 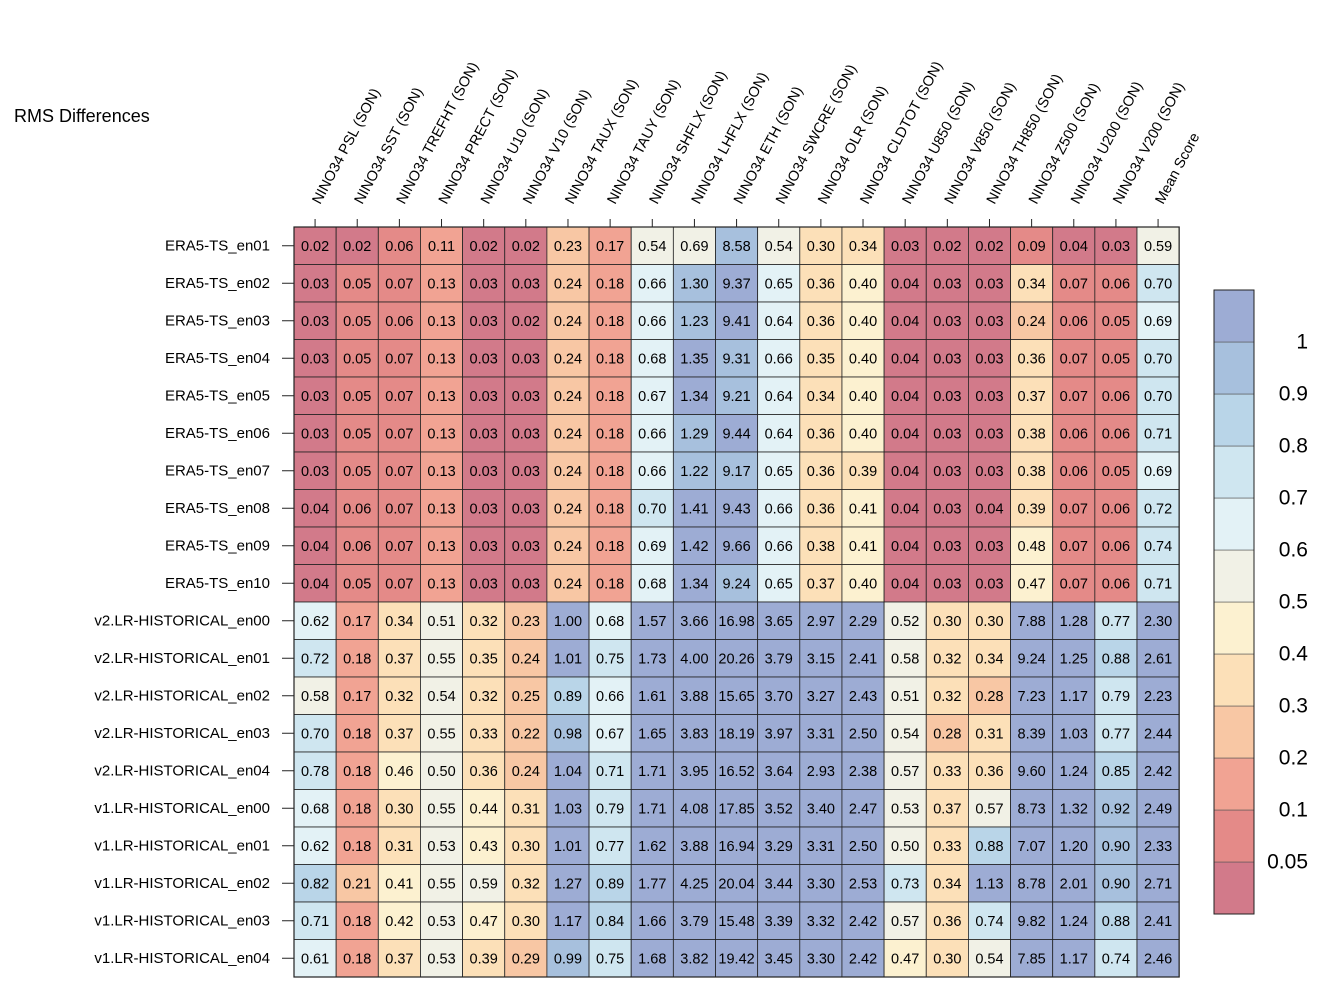 I want to click on chart-title: RMS Differences, so click(x=82, y=116).